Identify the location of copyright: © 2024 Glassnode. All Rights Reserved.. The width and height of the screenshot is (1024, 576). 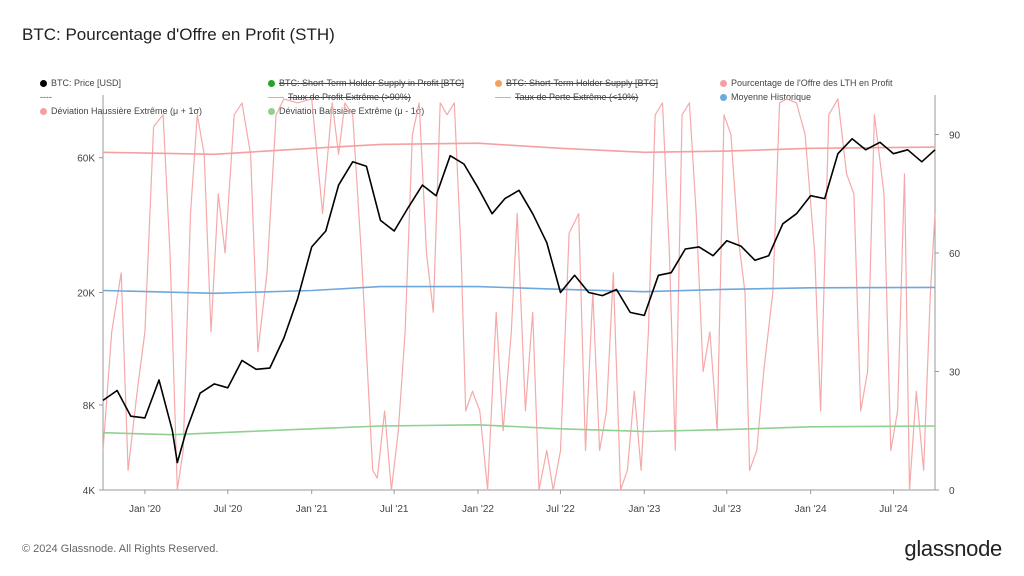
(120, 549).